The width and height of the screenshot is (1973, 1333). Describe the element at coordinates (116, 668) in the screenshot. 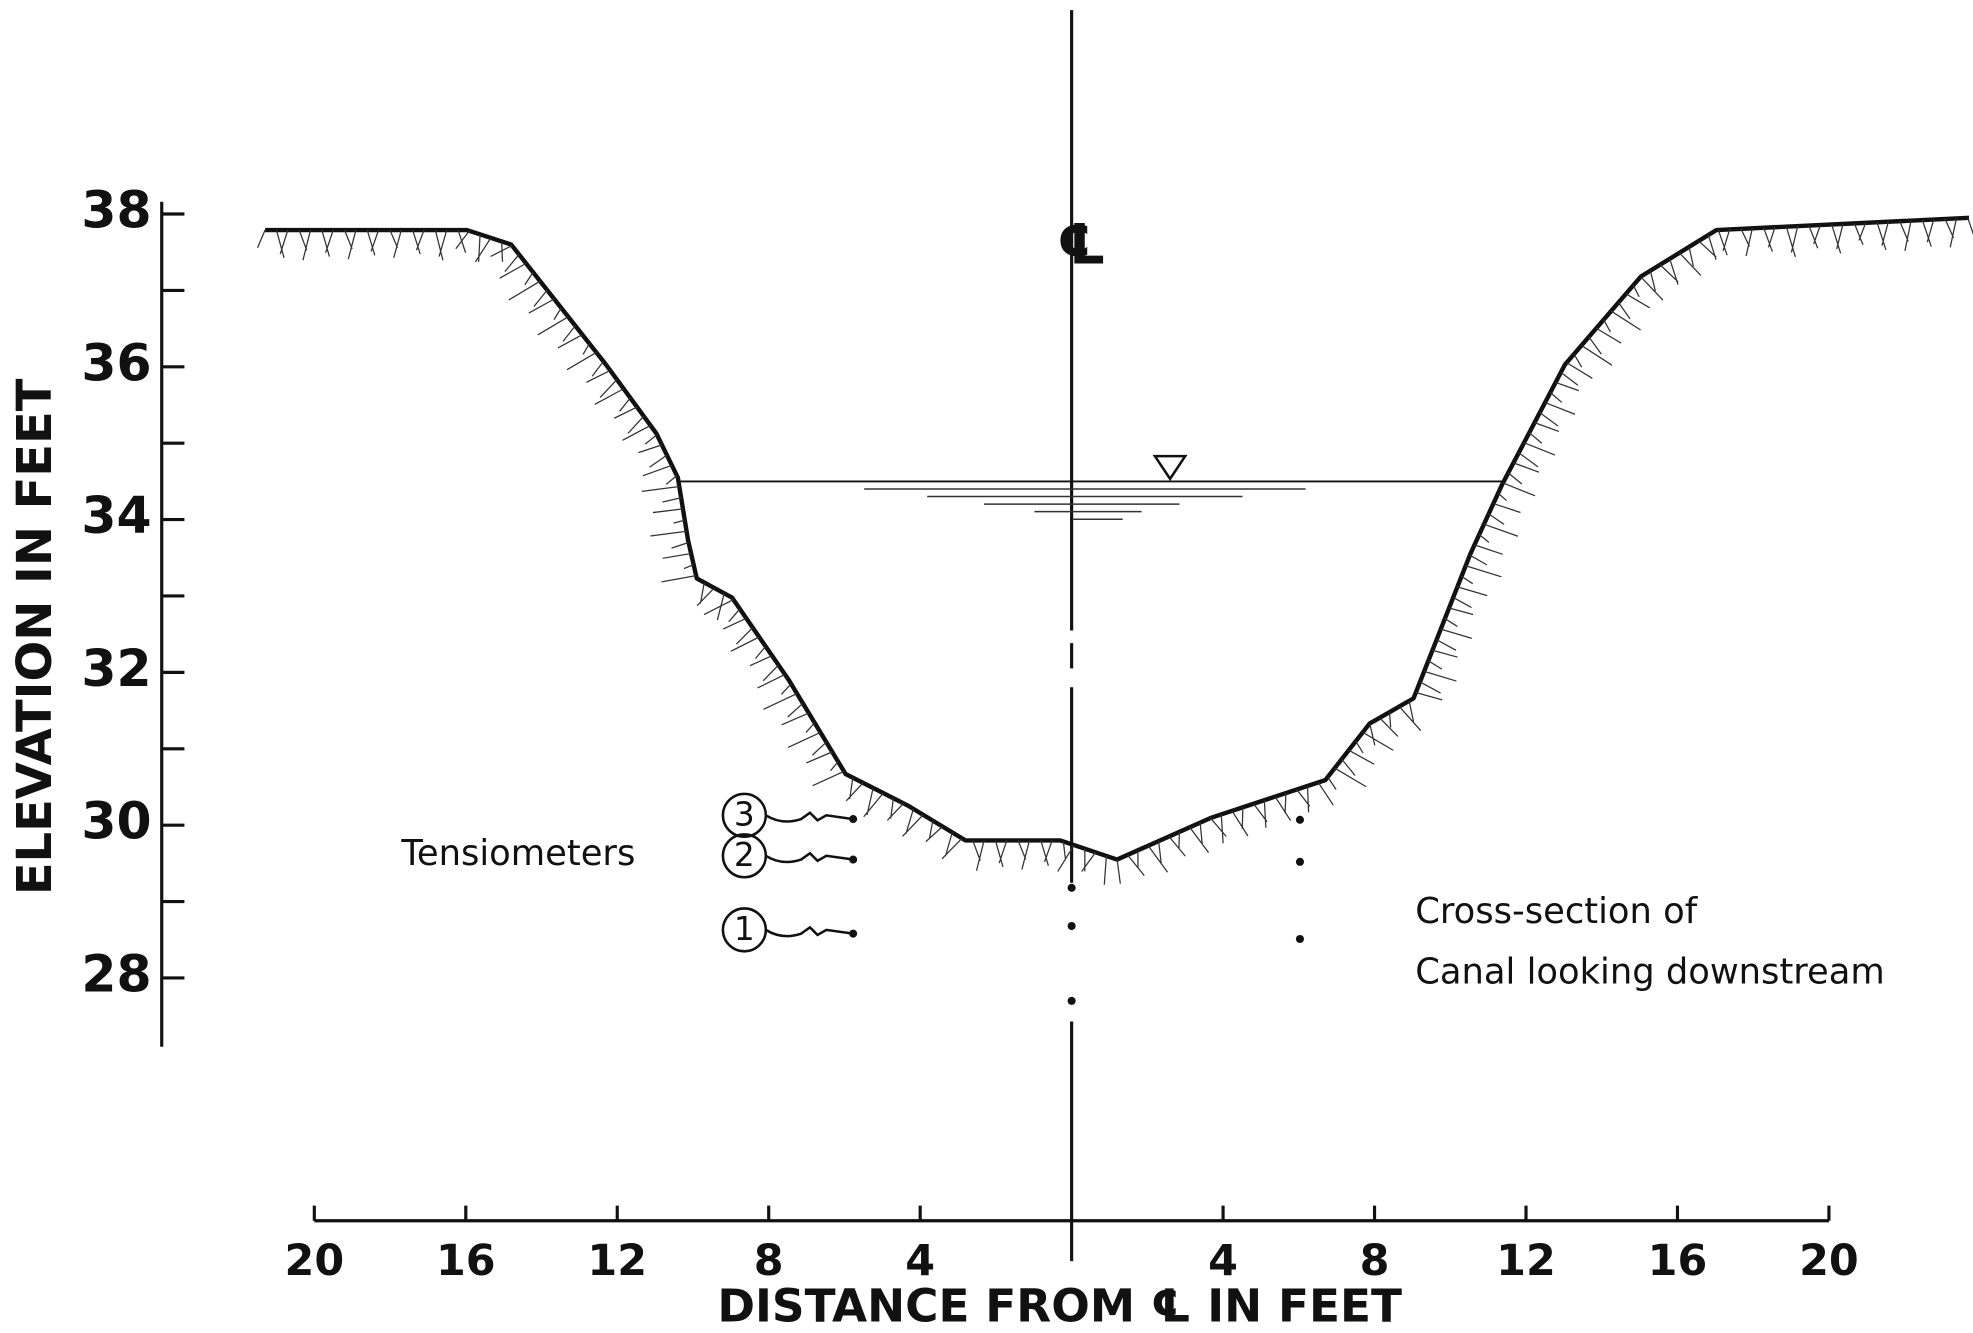

I see `y-tick-label: 32` at that location.